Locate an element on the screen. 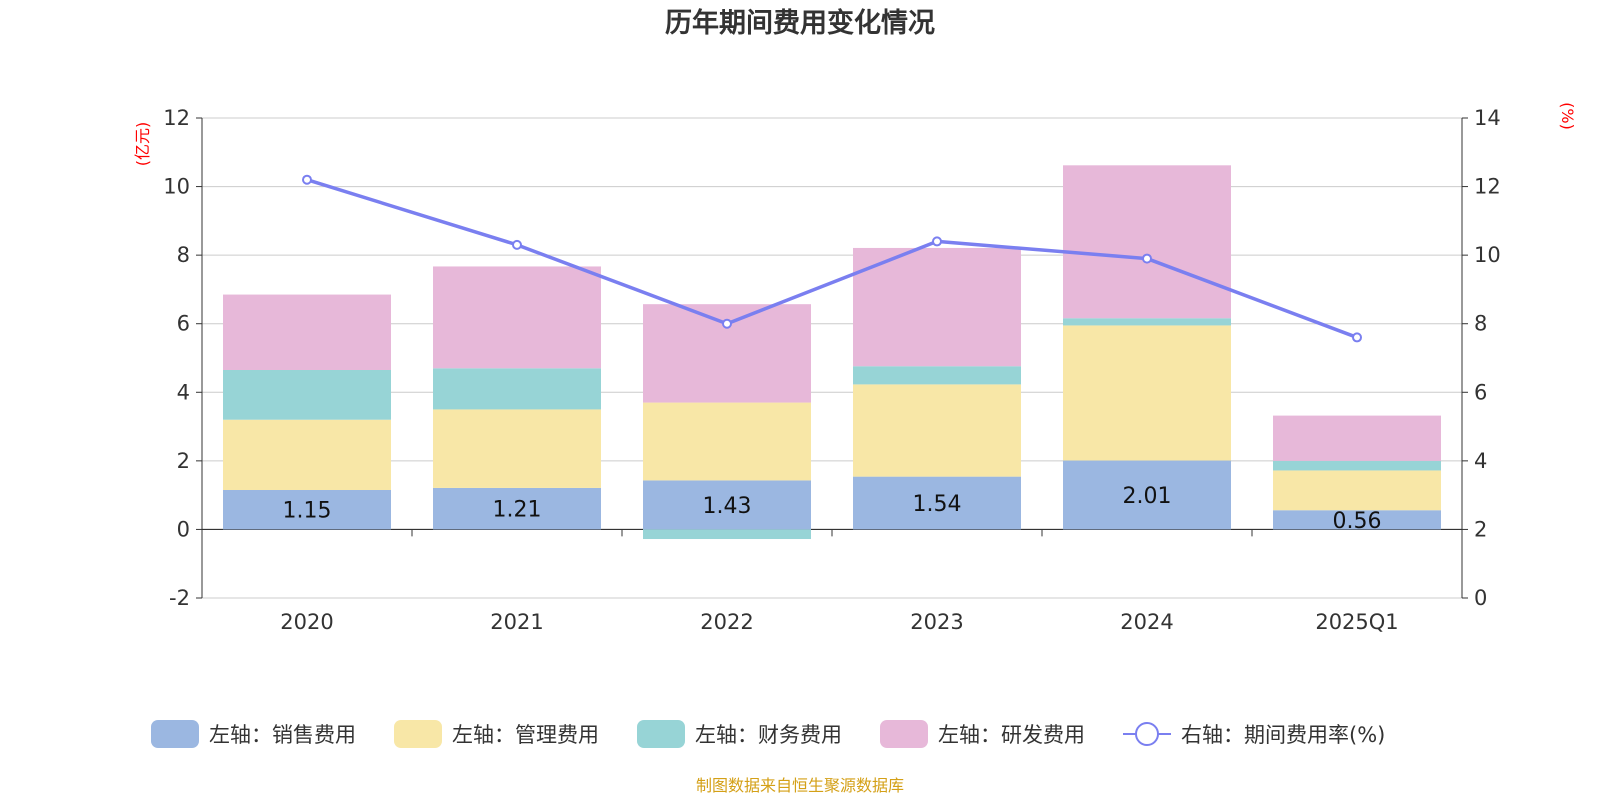 This screenshot has height=800, width=1600. left-tick-label: 0 is located at coordinates (183, 529).